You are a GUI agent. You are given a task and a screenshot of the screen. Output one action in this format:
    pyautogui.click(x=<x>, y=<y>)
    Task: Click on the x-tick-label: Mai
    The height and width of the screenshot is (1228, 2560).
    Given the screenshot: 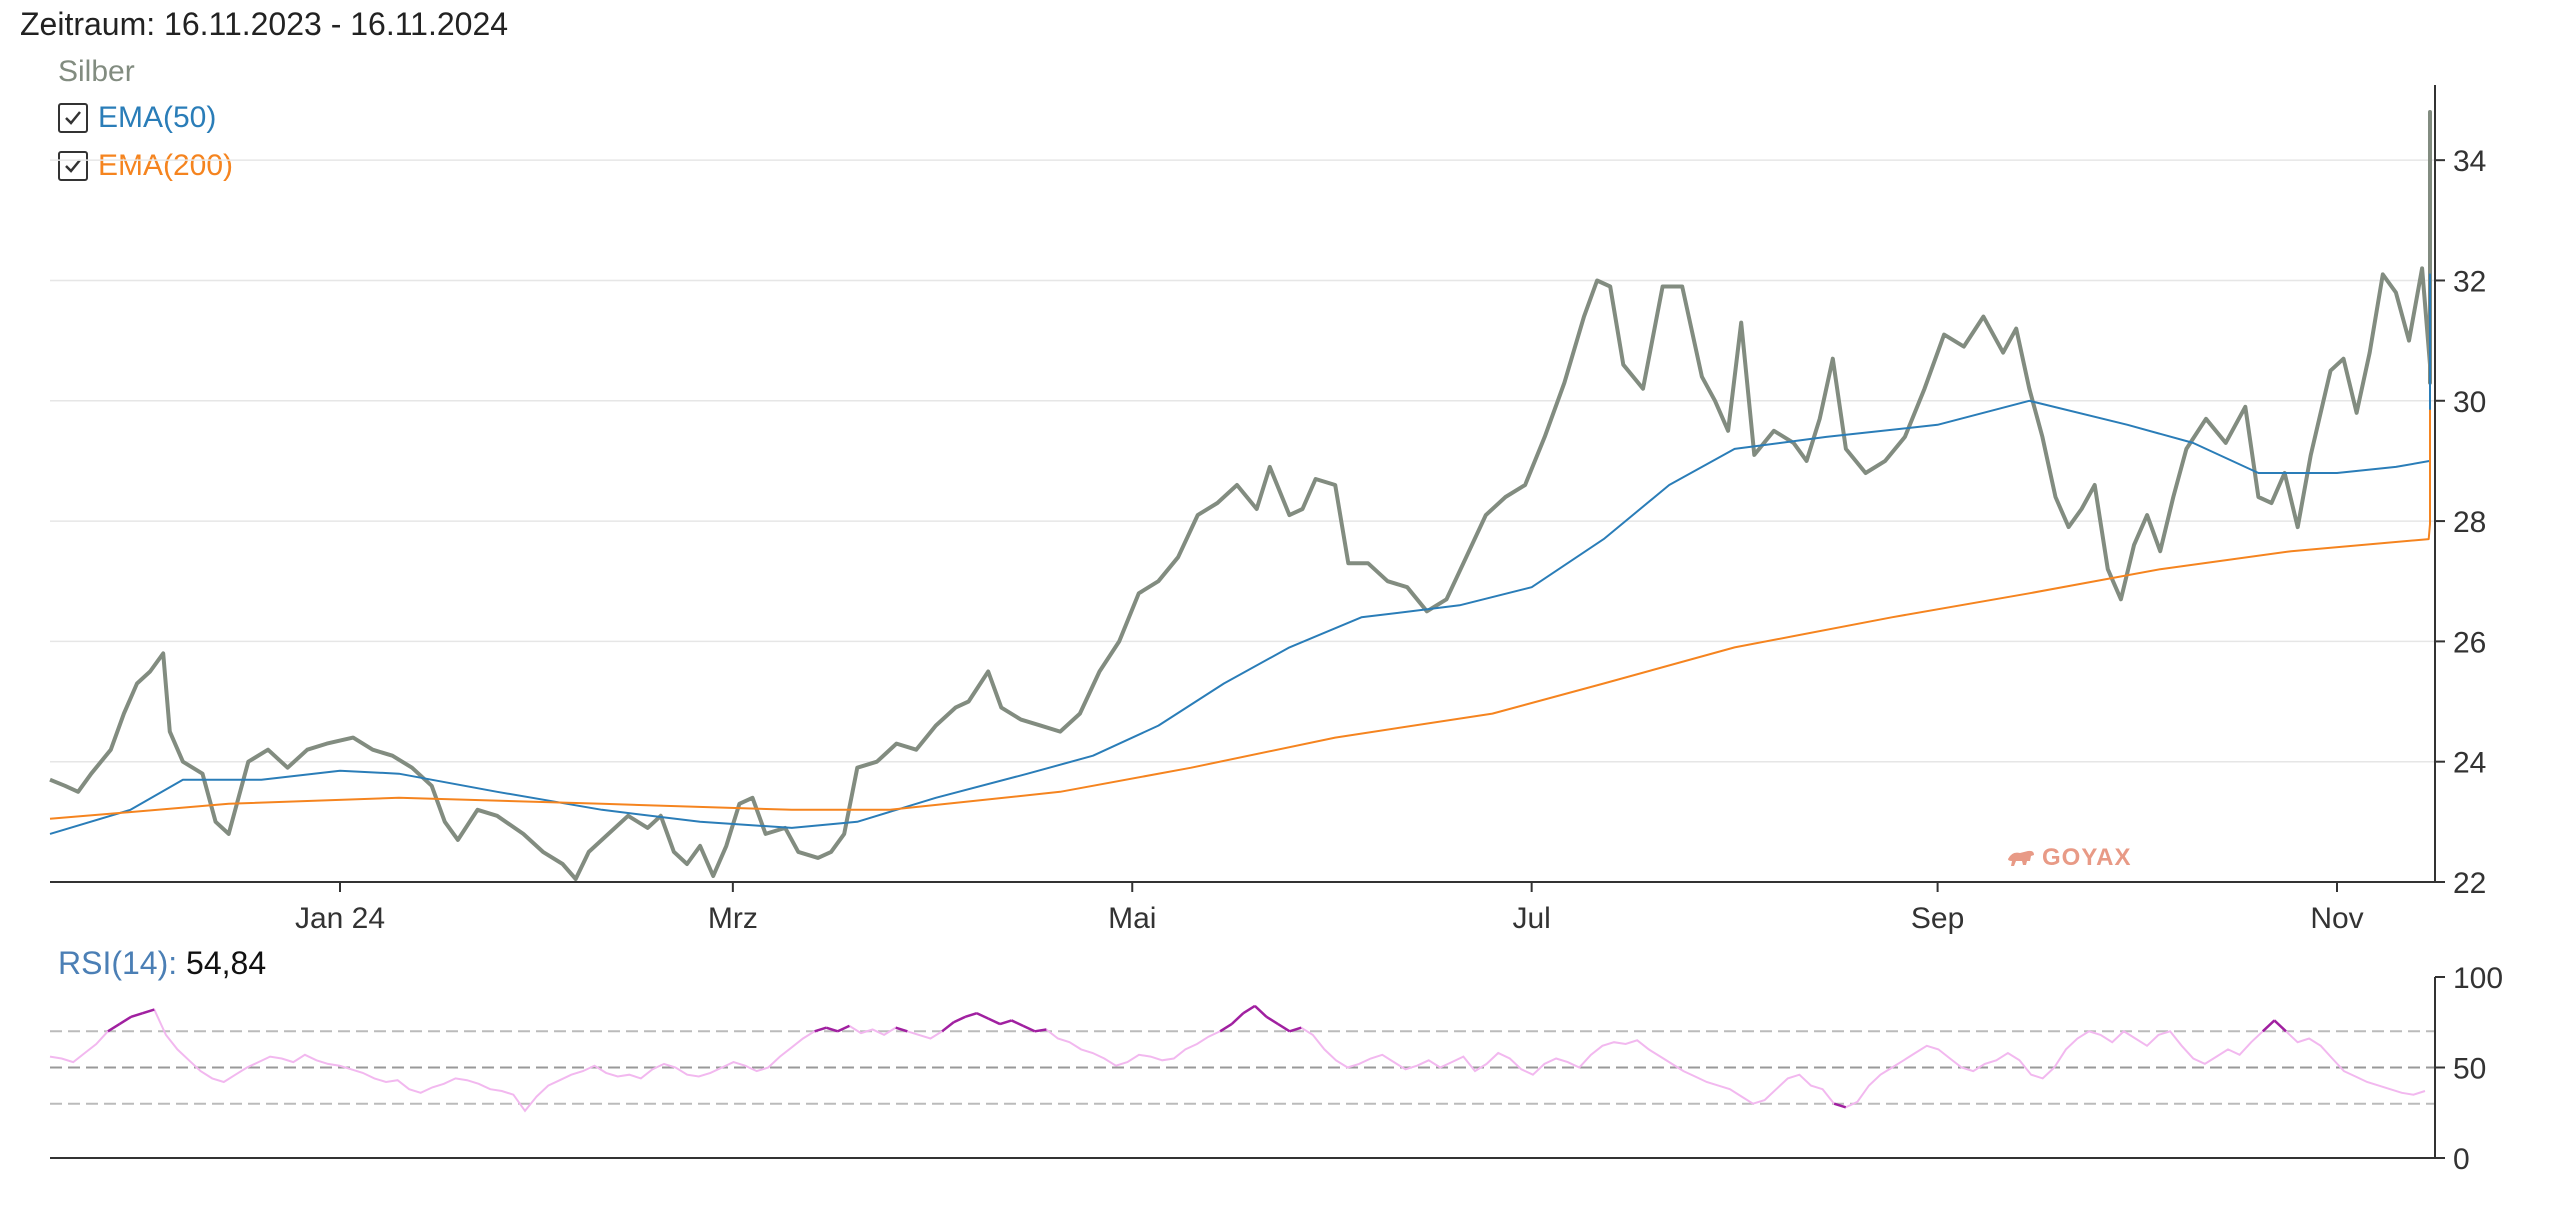 What is the action you would take?
    pyautogui.click(x=1132, y=918)
    